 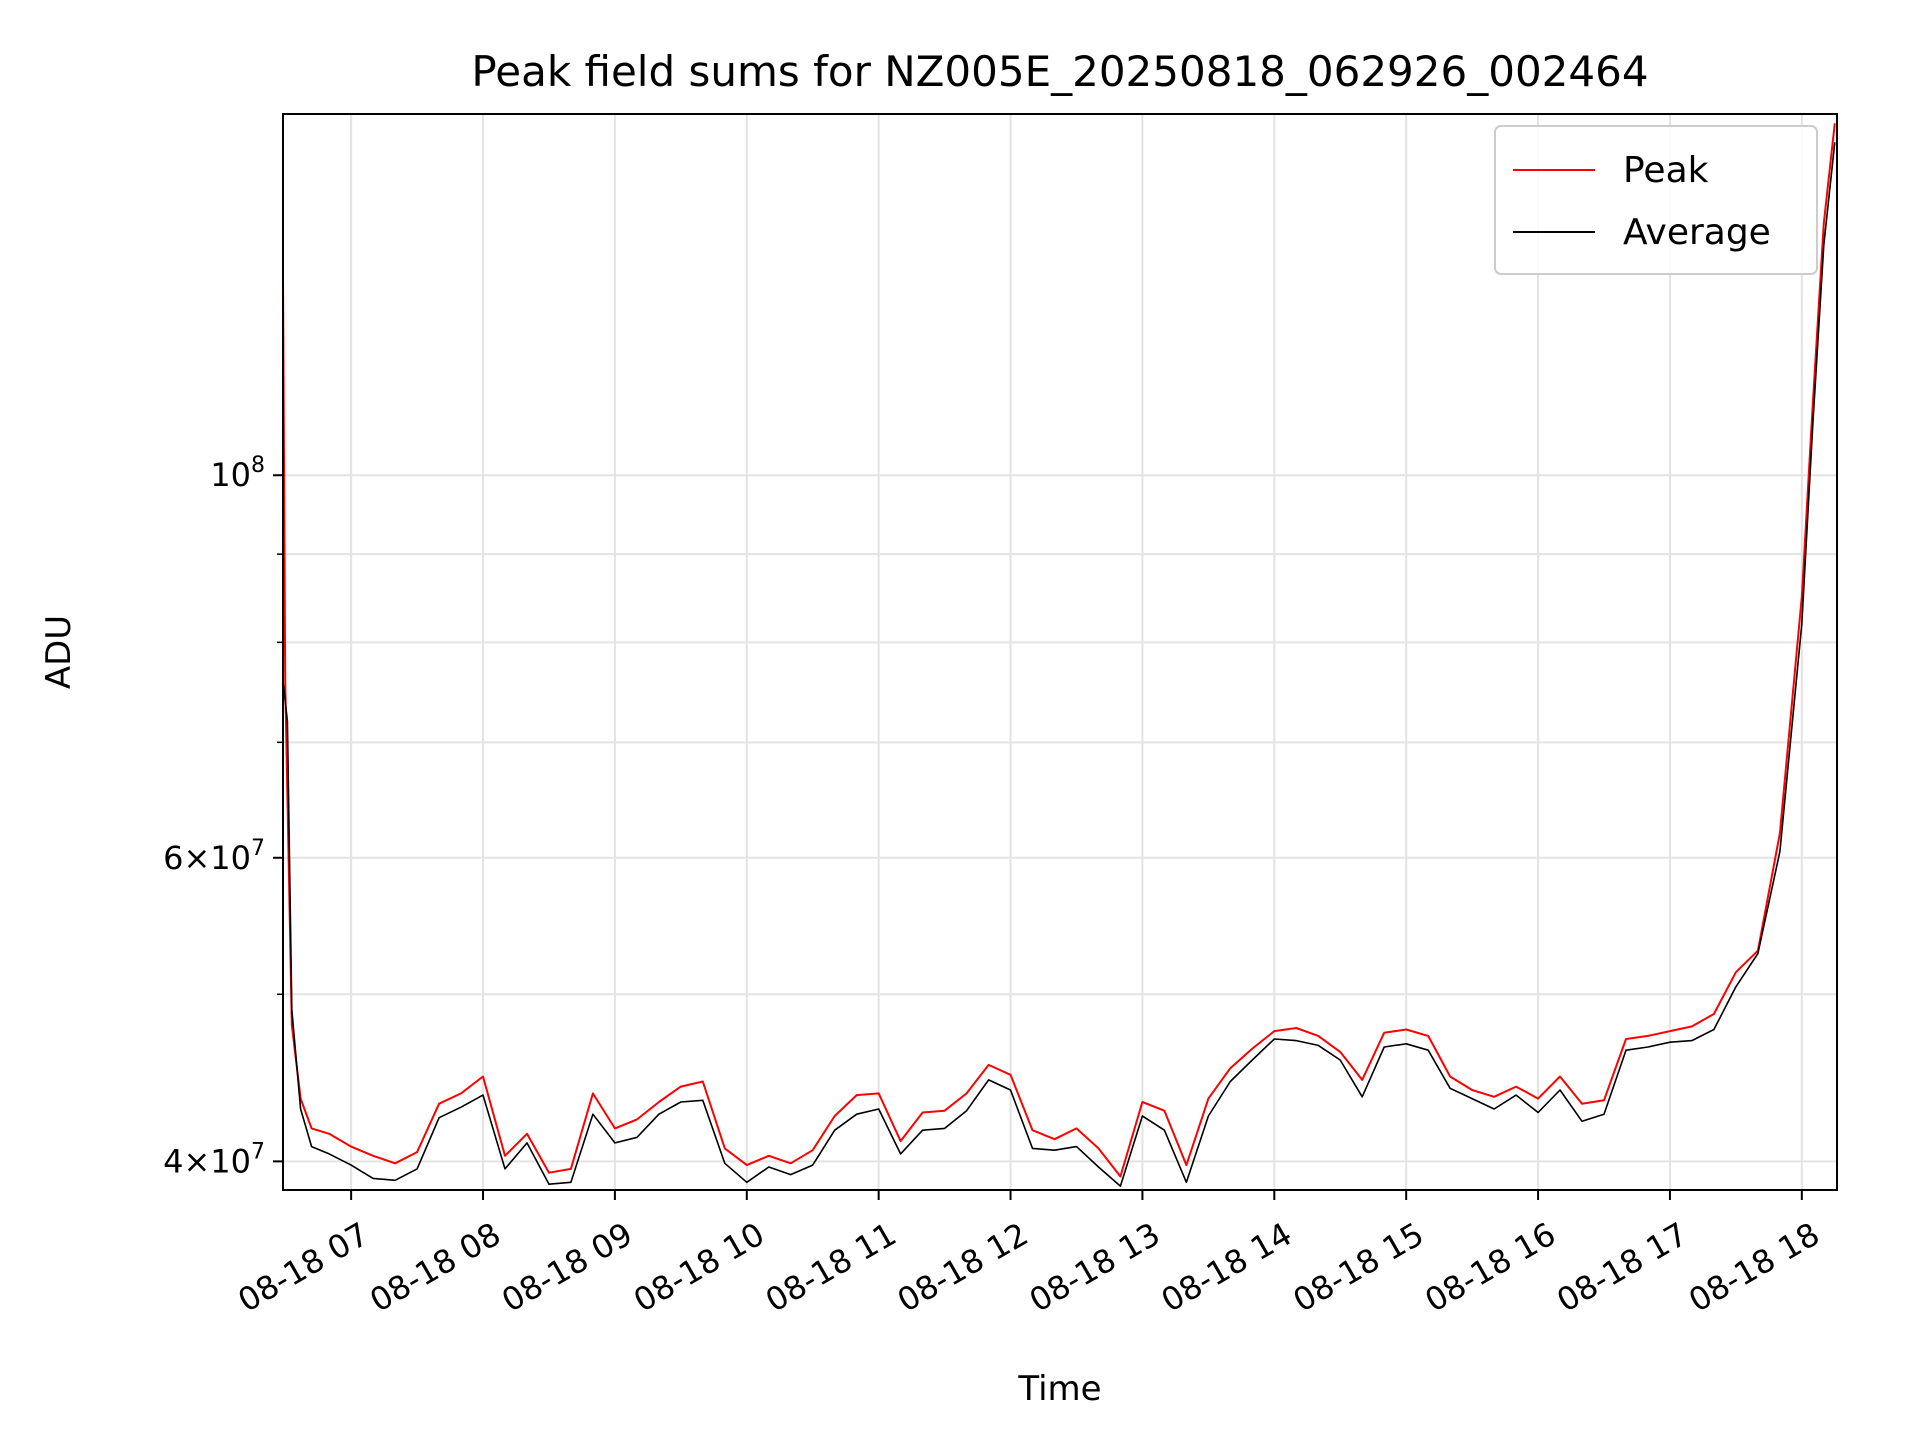 I want to click on y-axis-title: ADU, so click(x=59, y=652).